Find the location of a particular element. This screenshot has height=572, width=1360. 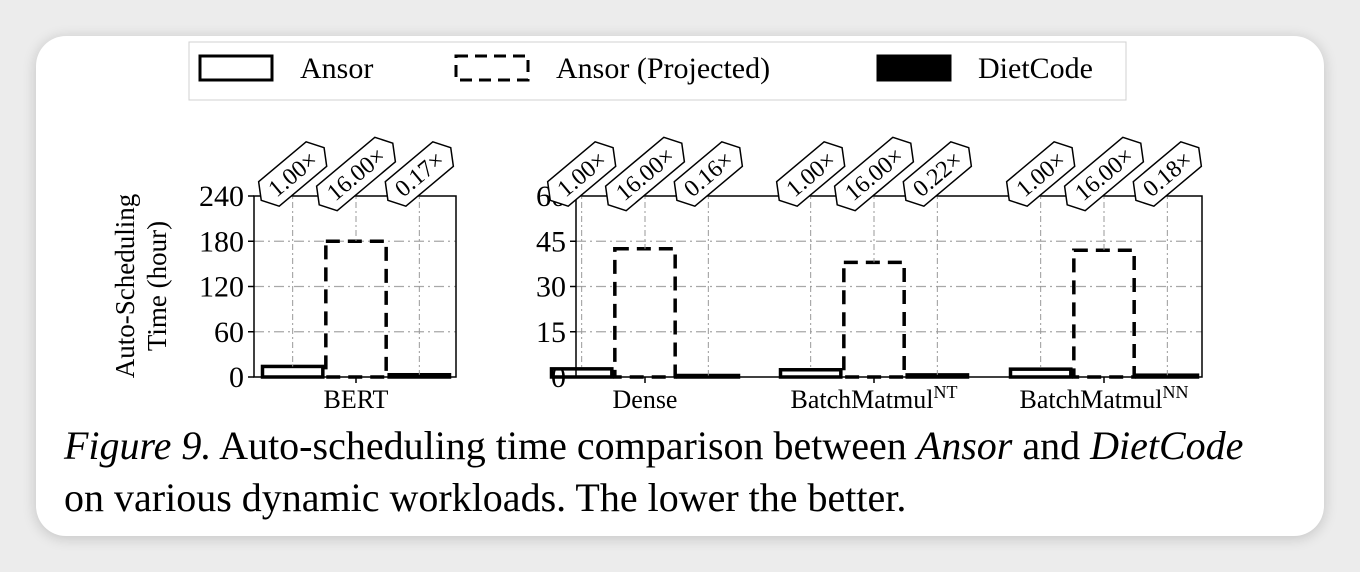

x-tick-label-sup: NN is located at coordinates (1175, 392).